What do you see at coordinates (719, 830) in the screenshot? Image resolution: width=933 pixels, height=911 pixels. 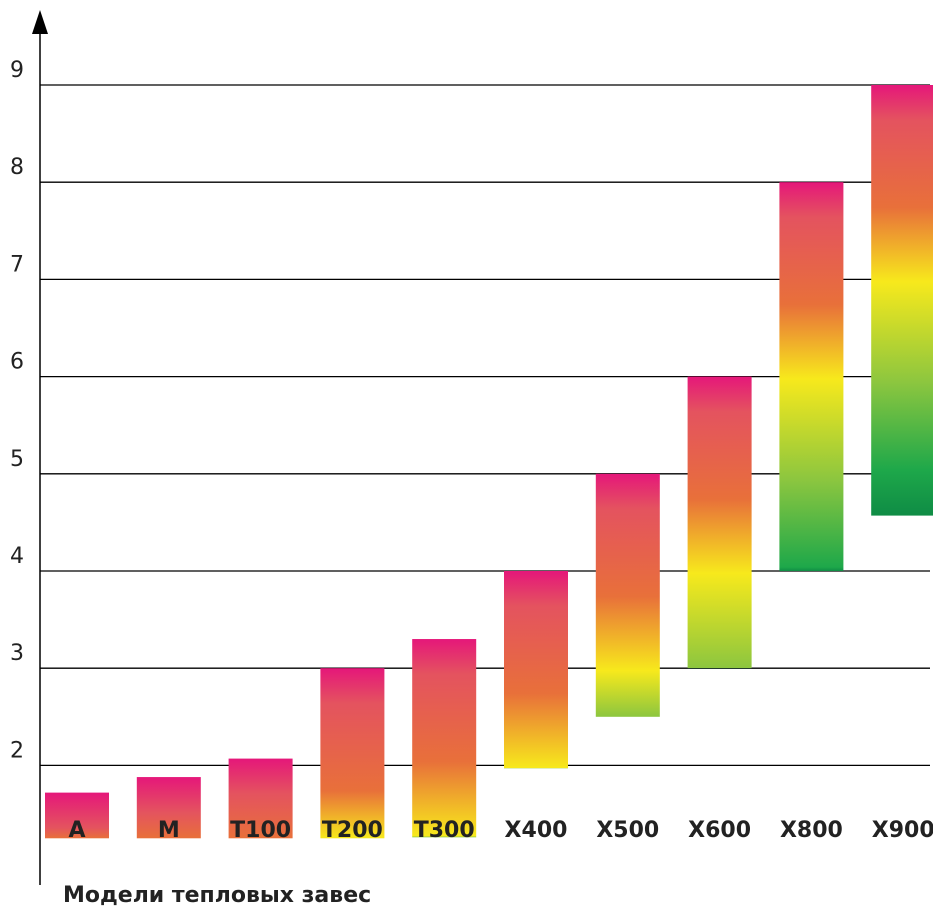 I see `x-category-label: X600` at bounding box center [719, 830].